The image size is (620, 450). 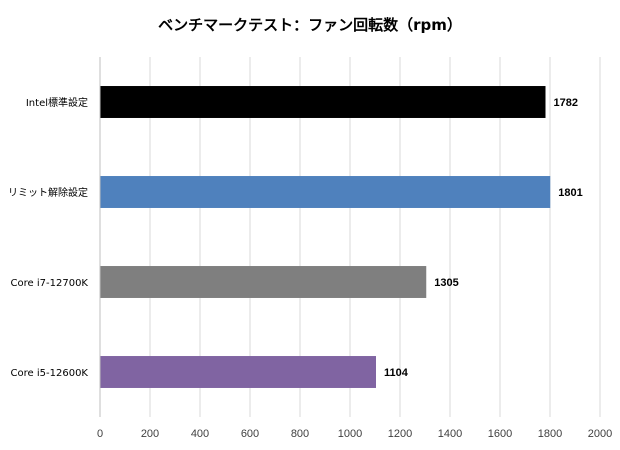 What do you see at coordinates (310, 25) in the screenshot?
I see `chart-title: ベンチマークテスト：ファン回転数（rpm）` at bounding box center [310, 25].